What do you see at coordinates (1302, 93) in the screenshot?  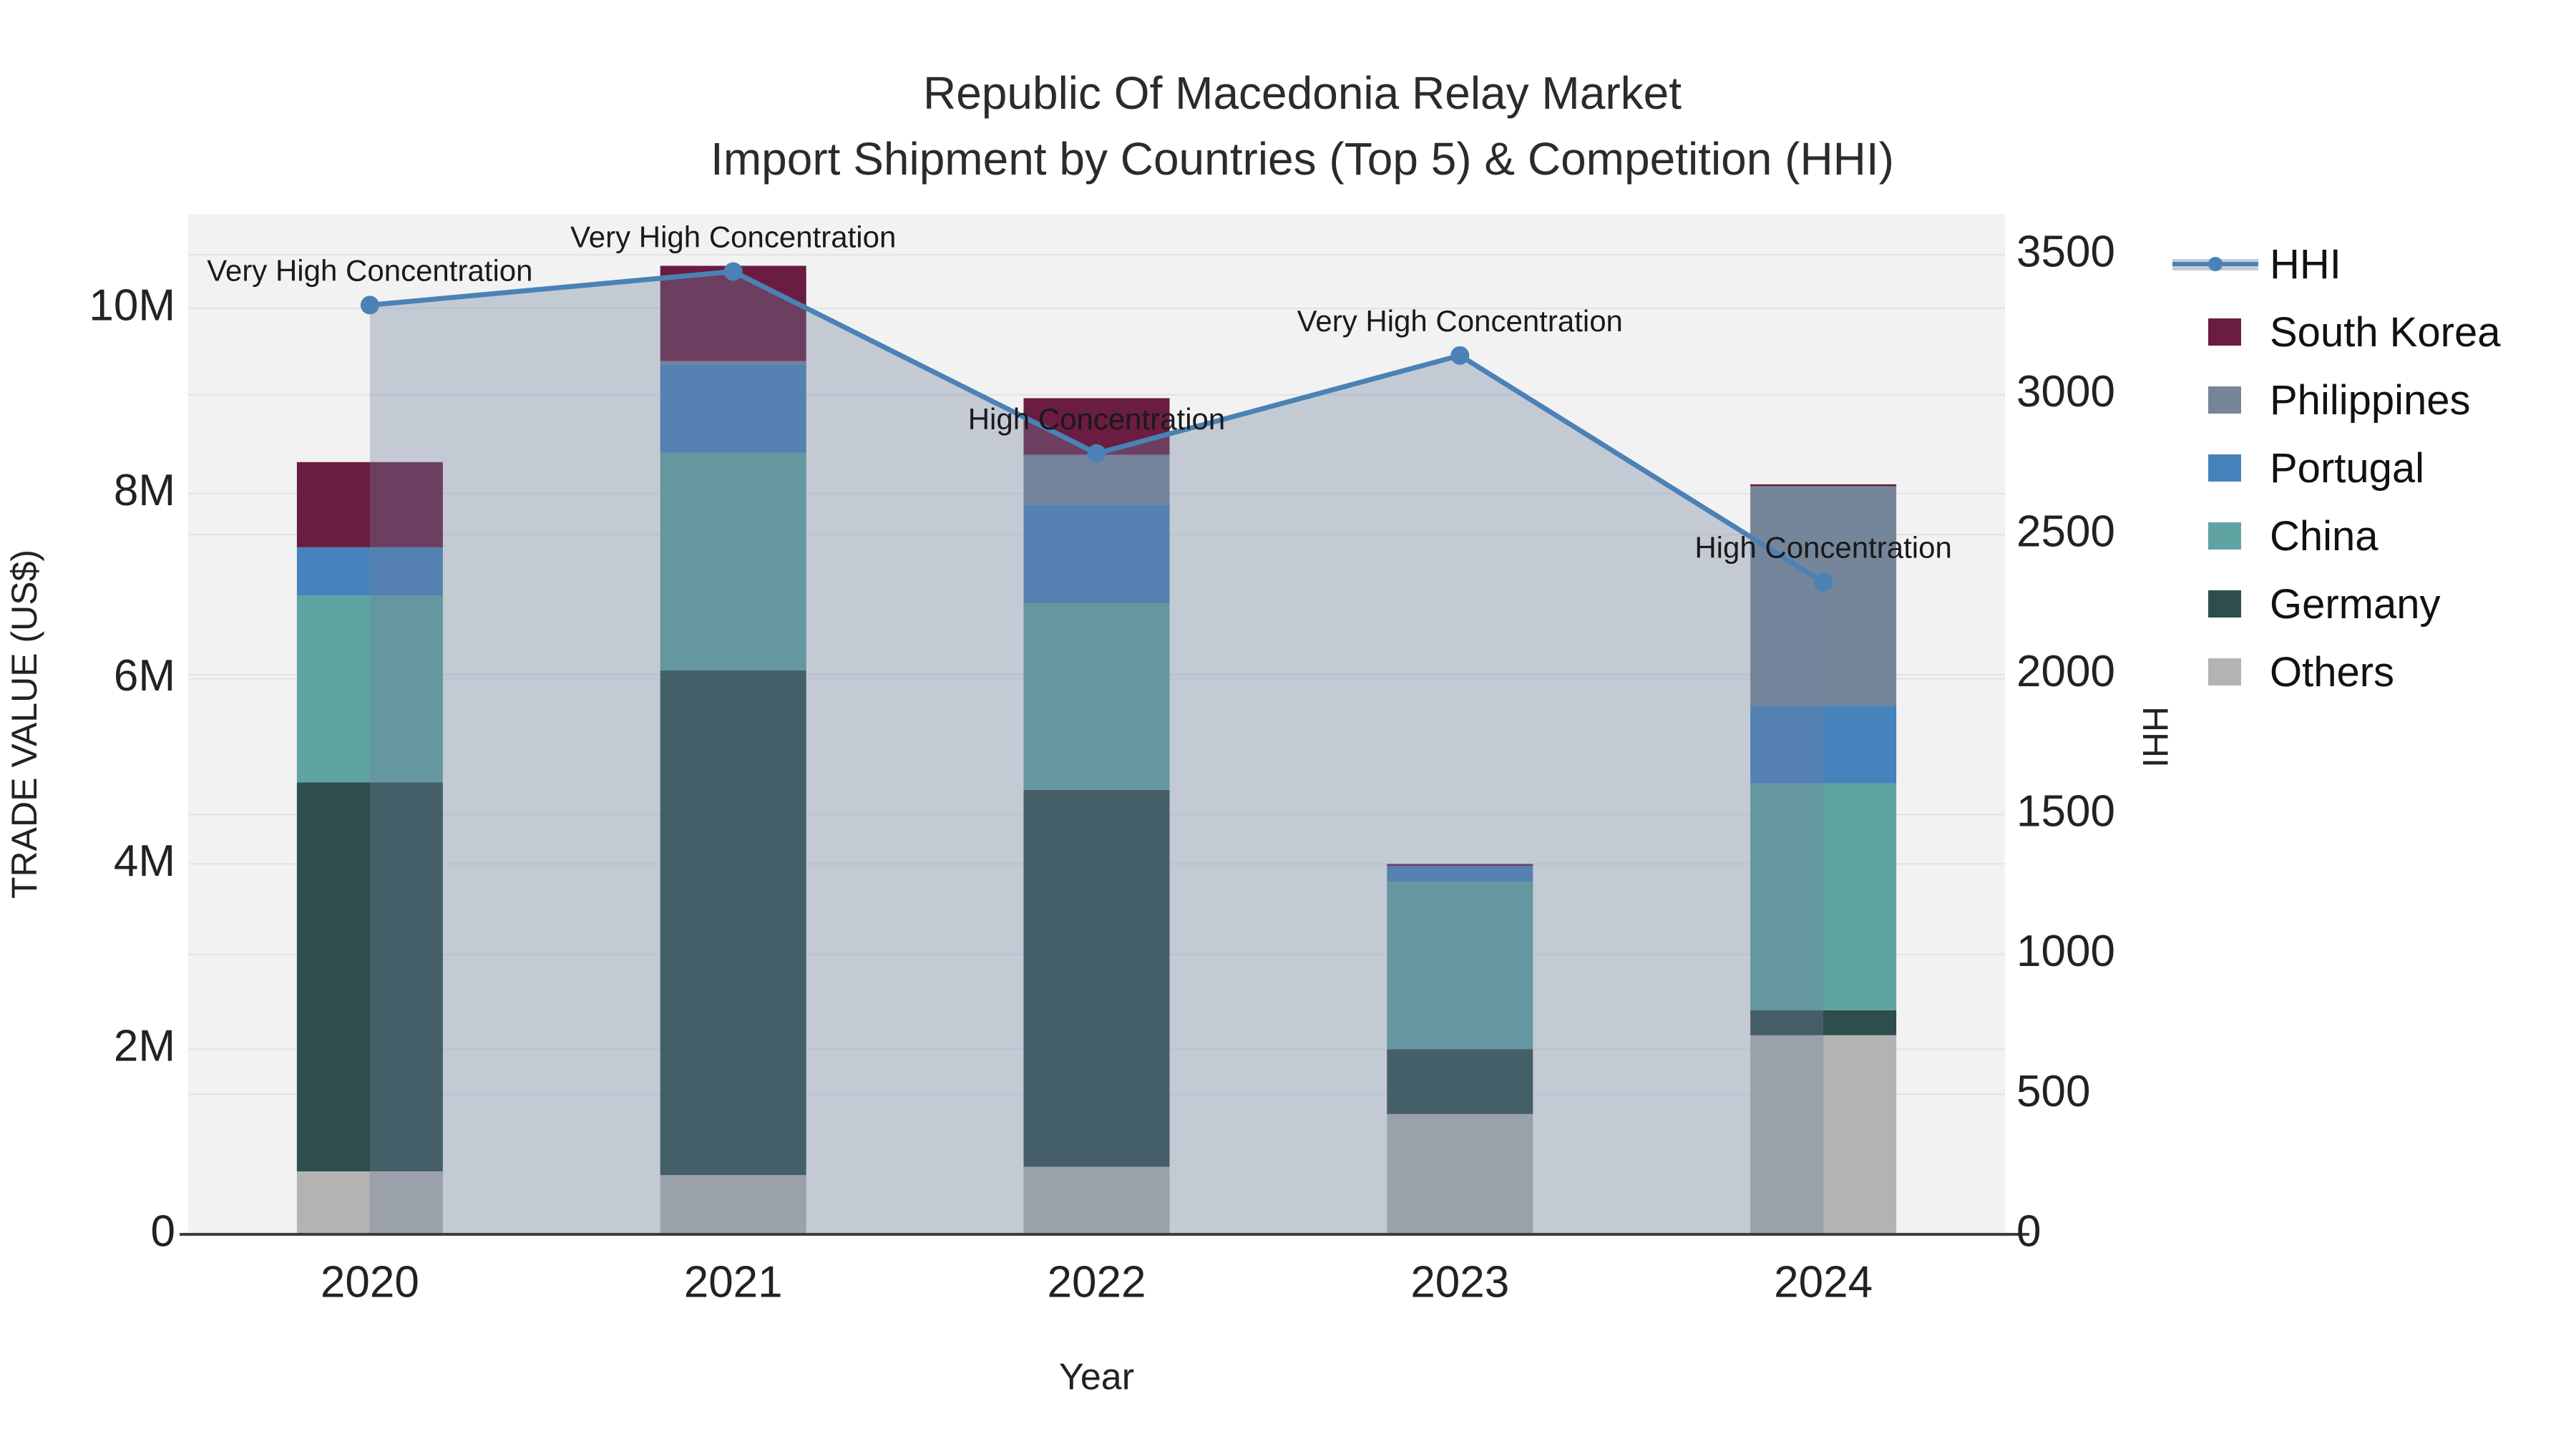 I see `chart-title: Republic Of Macedonia Relay Market` at bounding box center [1302, 93].